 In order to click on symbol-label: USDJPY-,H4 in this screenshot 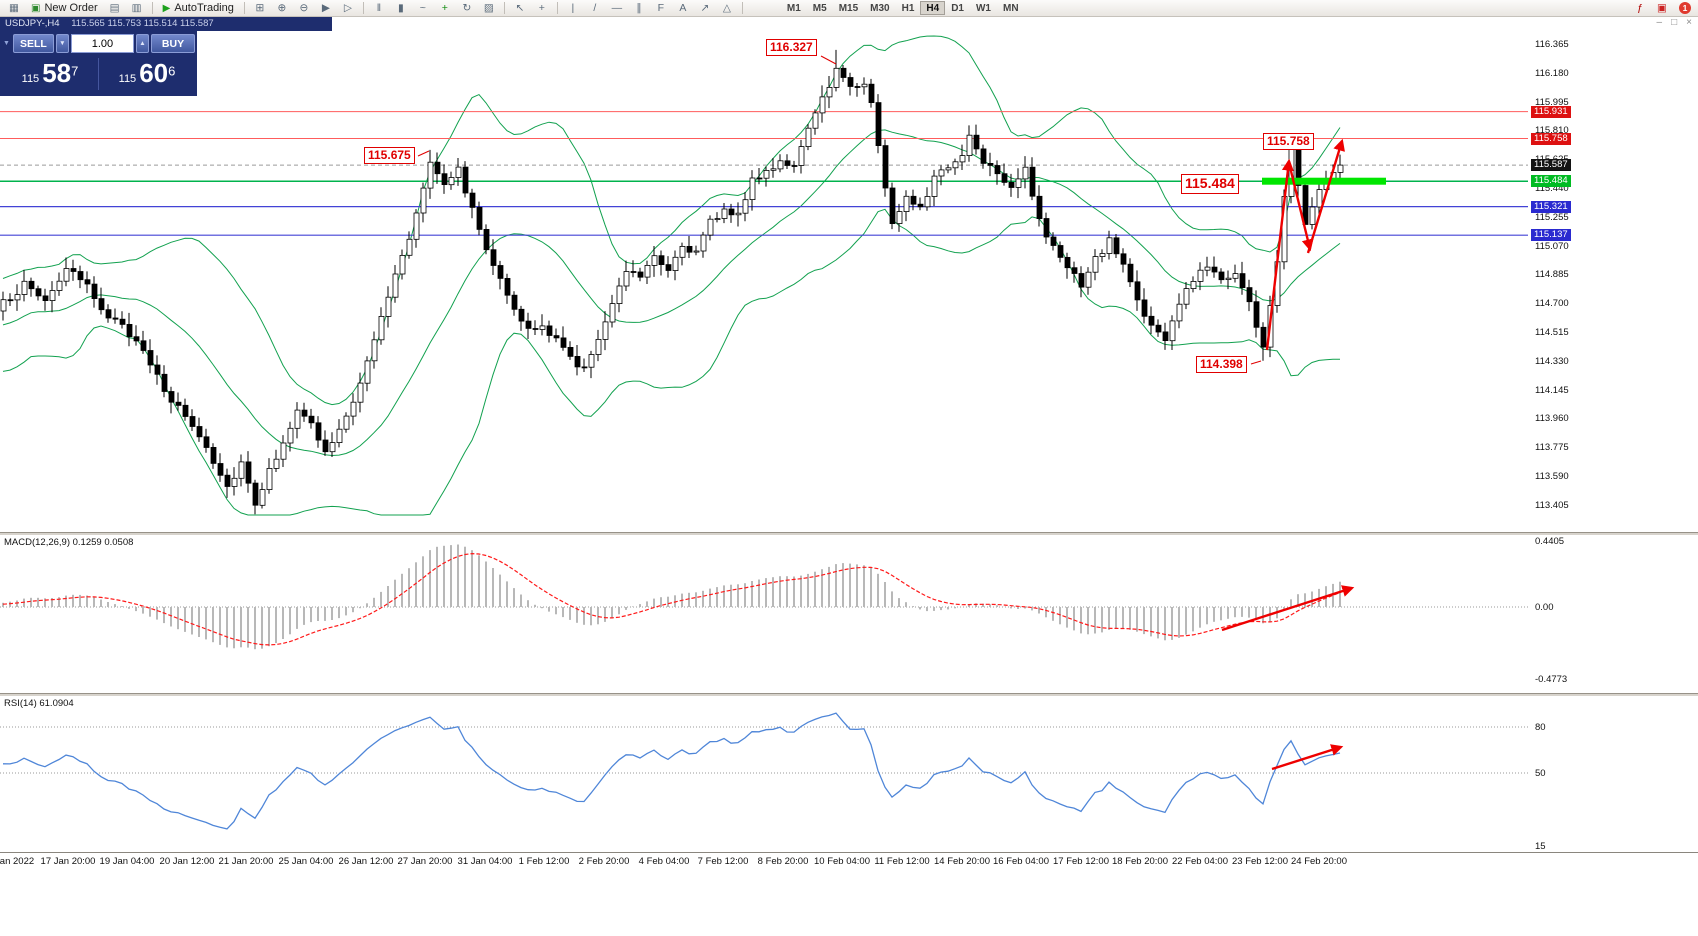, I will do `click(32, 23)`.